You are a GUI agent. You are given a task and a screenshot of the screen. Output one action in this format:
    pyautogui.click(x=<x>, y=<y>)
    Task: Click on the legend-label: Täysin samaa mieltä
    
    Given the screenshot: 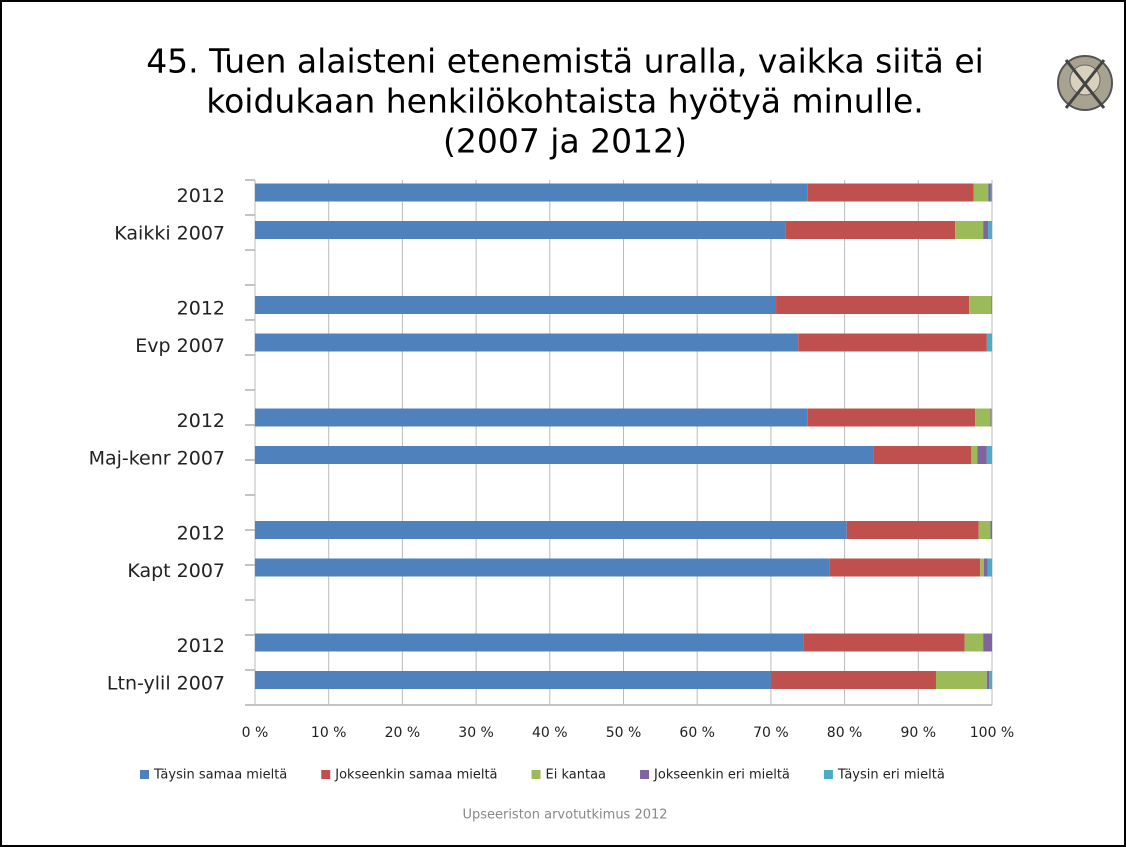 What is the action you would take?
    pyautogui.click(x=220, y=775)
    